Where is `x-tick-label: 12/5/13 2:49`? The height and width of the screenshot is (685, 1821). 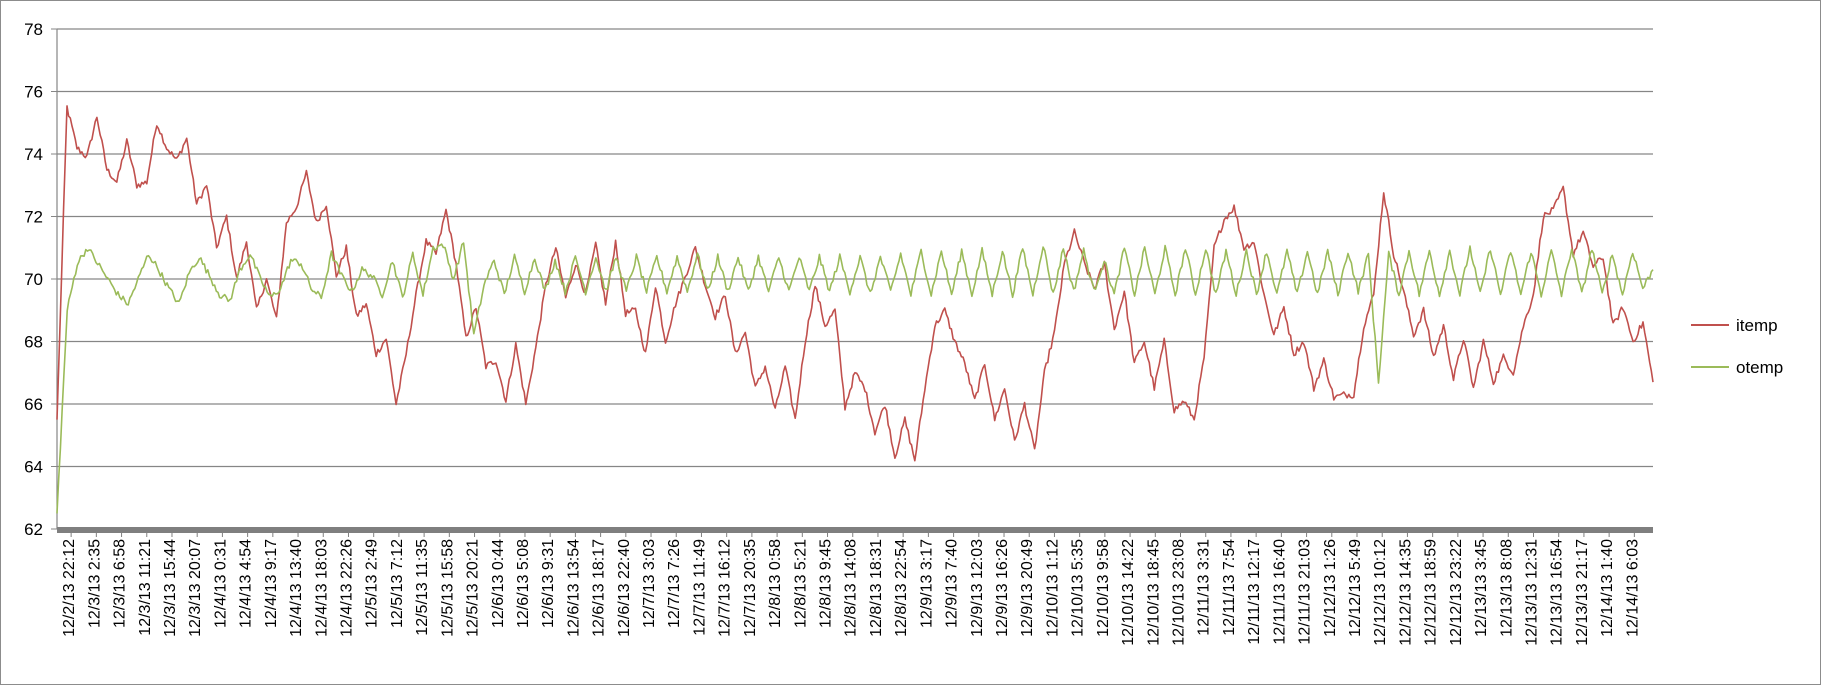
x-tick-label: 12/5/13 2:49 is located at coordinates (372, 583).